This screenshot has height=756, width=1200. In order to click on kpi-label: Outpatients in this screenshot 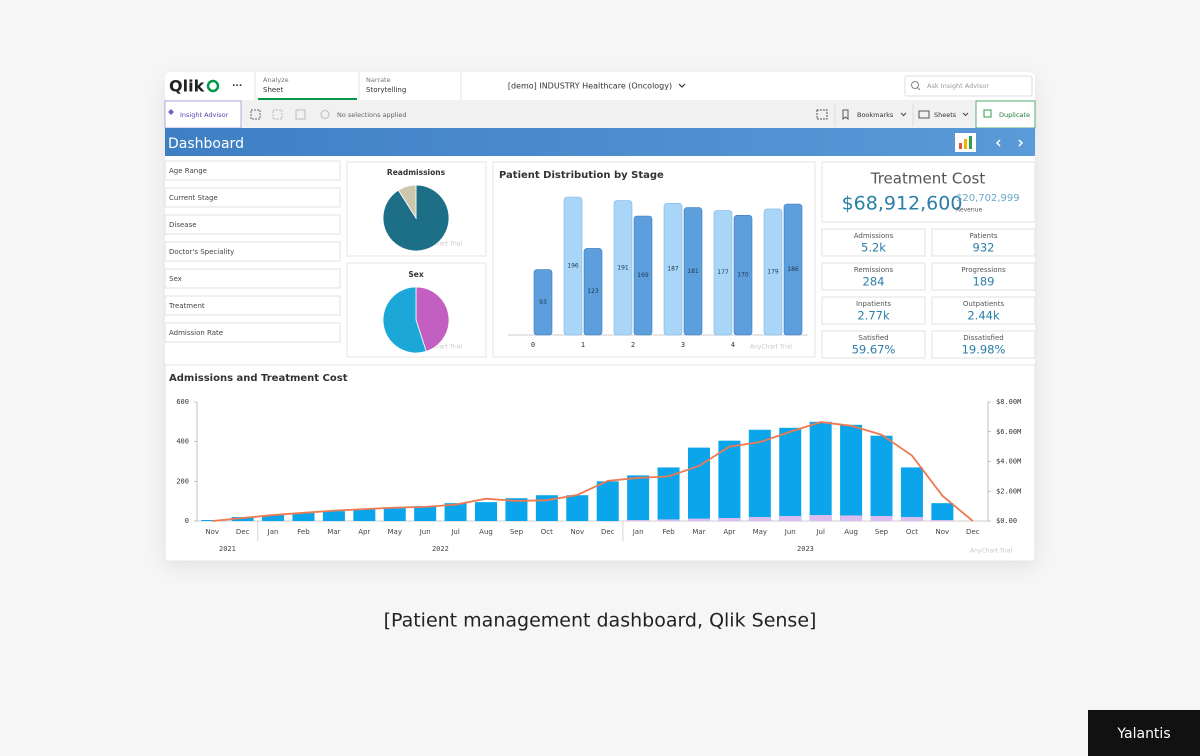, I will do `click(984, 304)`.